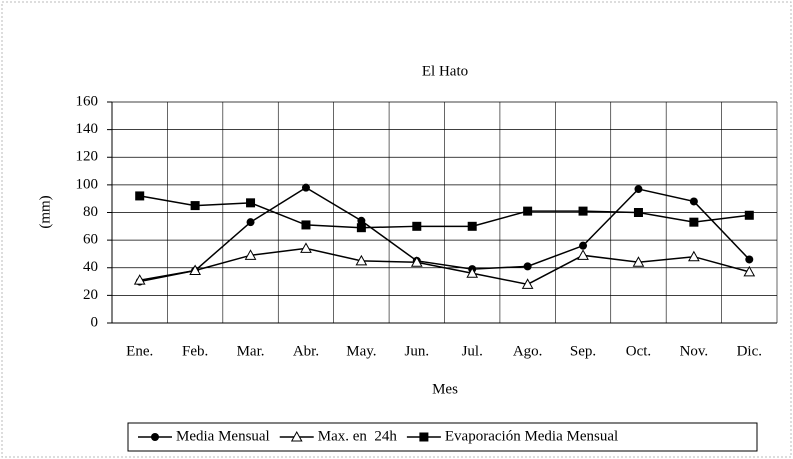 This screenshot has width=793, height=459. I want to click on x-tick-label: Abr., so click(306, 351).